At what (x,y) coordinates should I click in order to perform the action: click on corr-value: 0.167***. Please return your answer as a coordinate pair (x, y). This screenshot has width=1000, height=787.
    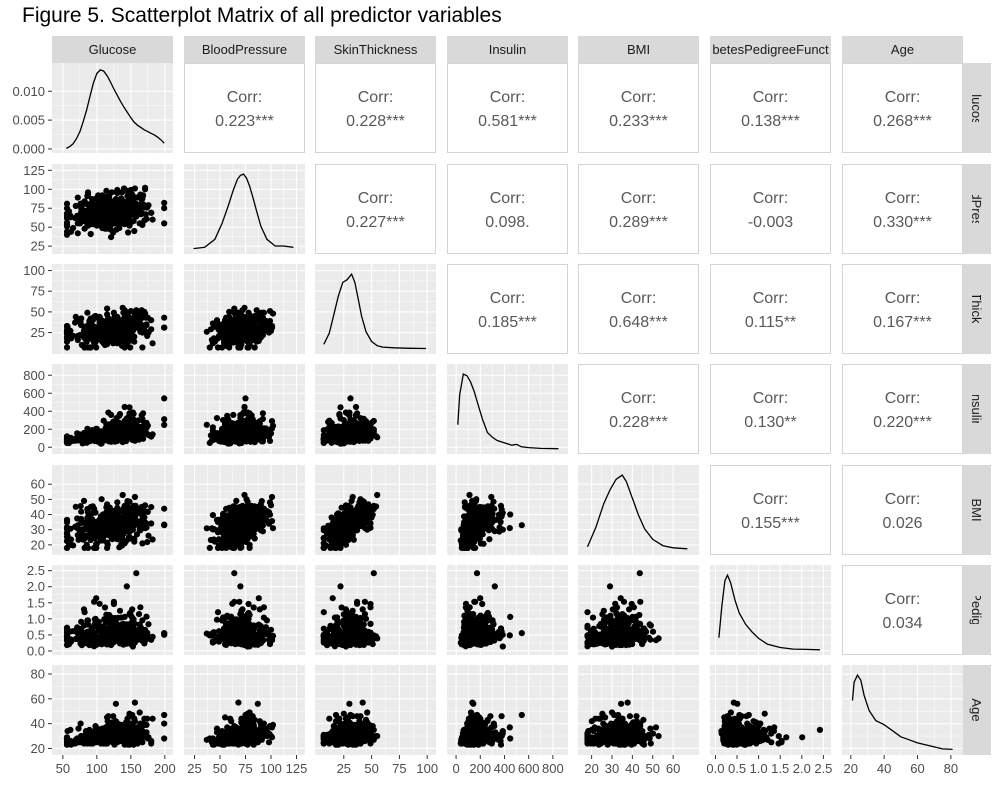
    Looking at the image, I should click on (902, 322).